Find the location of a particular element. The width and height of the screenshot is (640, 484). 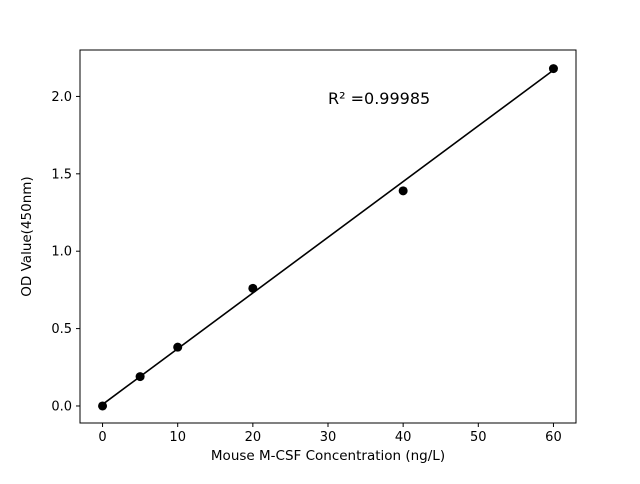

x-tick-label: 60 is located at coordinates (553, 437).